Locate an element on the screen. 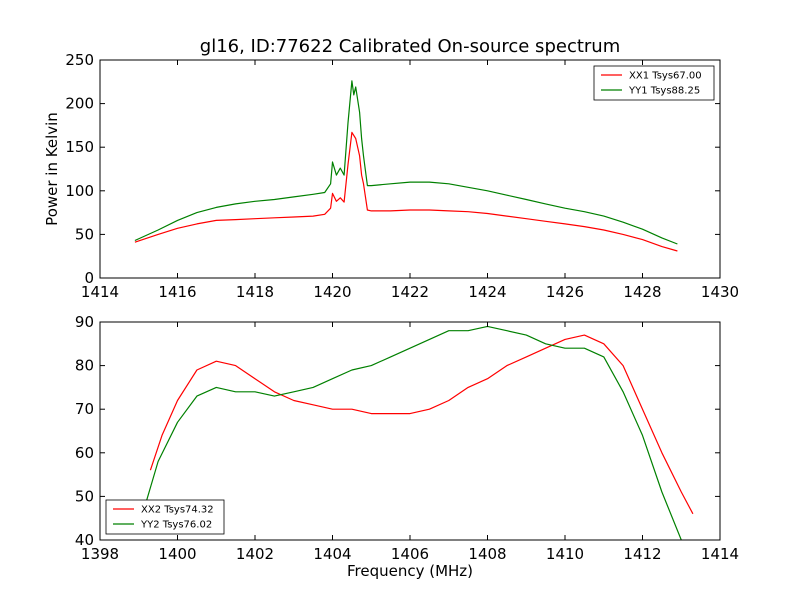 The height and width of the screenshot is (600, 800). x-tick-label: 1402 is located at coordinates (255, 554).